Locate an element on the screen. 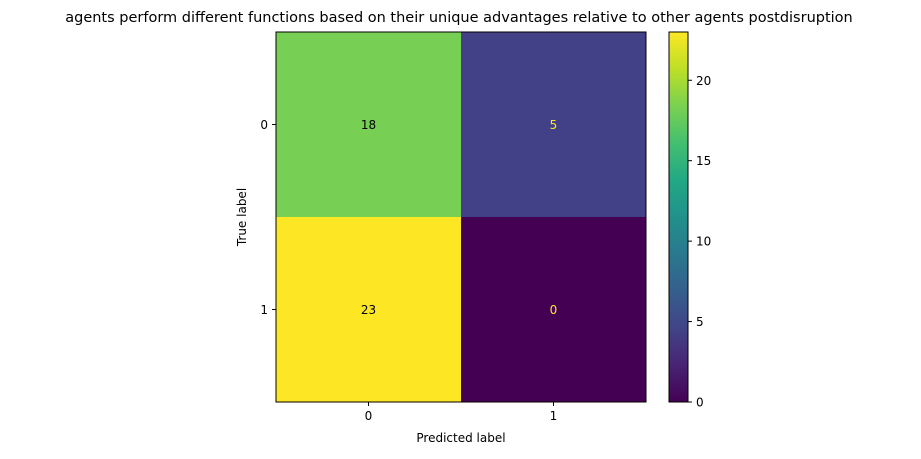 The width and height of the screenshot is (921, 459). colorbar-tick-label: 15 is located at coordinates (703, 161).